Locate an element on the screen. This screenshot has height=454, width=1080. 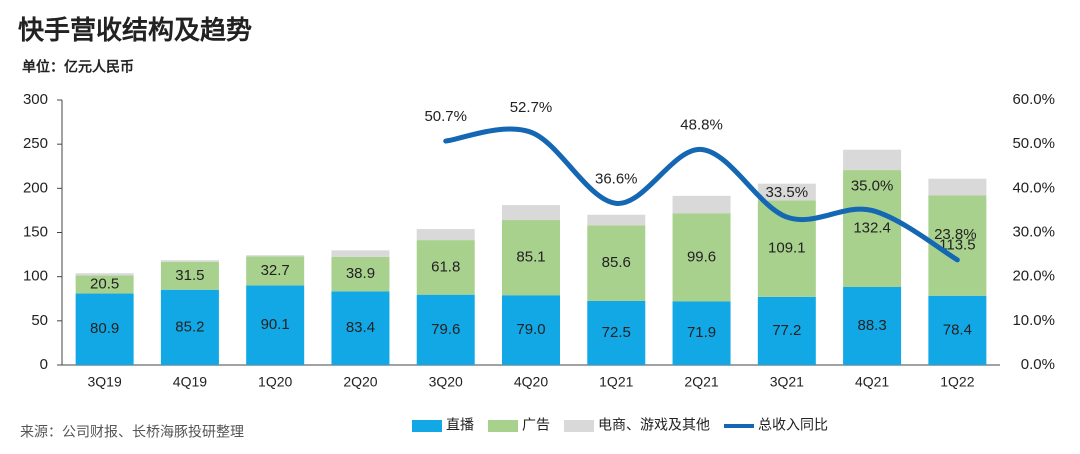
y2-tick-label: 10.0% is located at coordinates (1033, 320).